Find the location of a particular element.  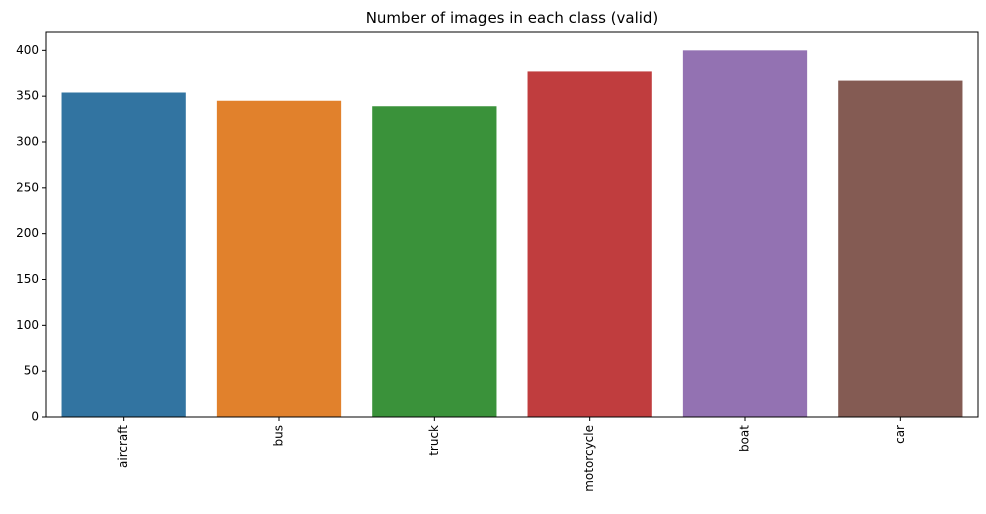

bar-car is located at coordinates (900, 248).